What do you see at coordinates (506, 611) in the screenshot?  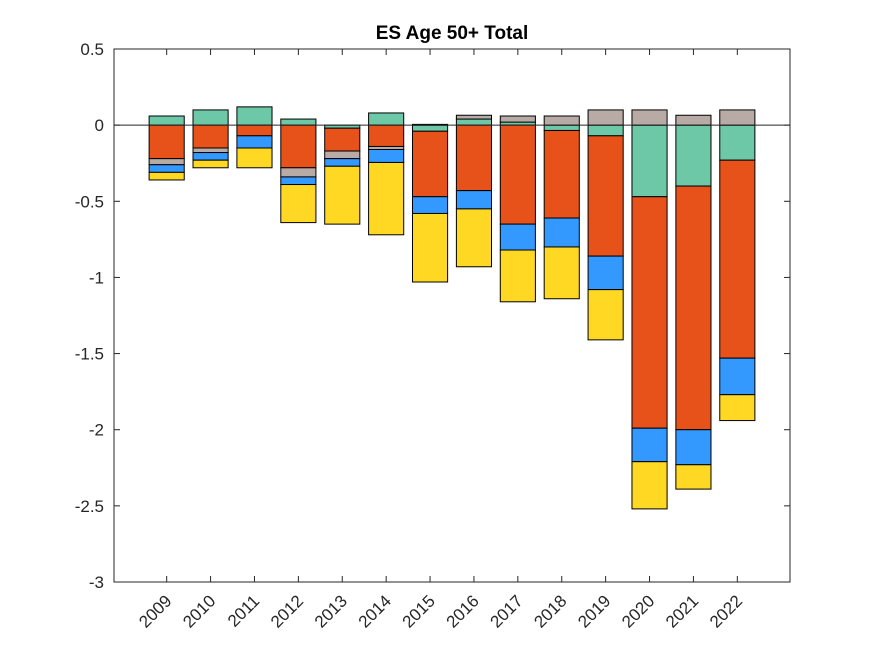 I see `x-tick-label: 2017` at bounding box center [506, 611].